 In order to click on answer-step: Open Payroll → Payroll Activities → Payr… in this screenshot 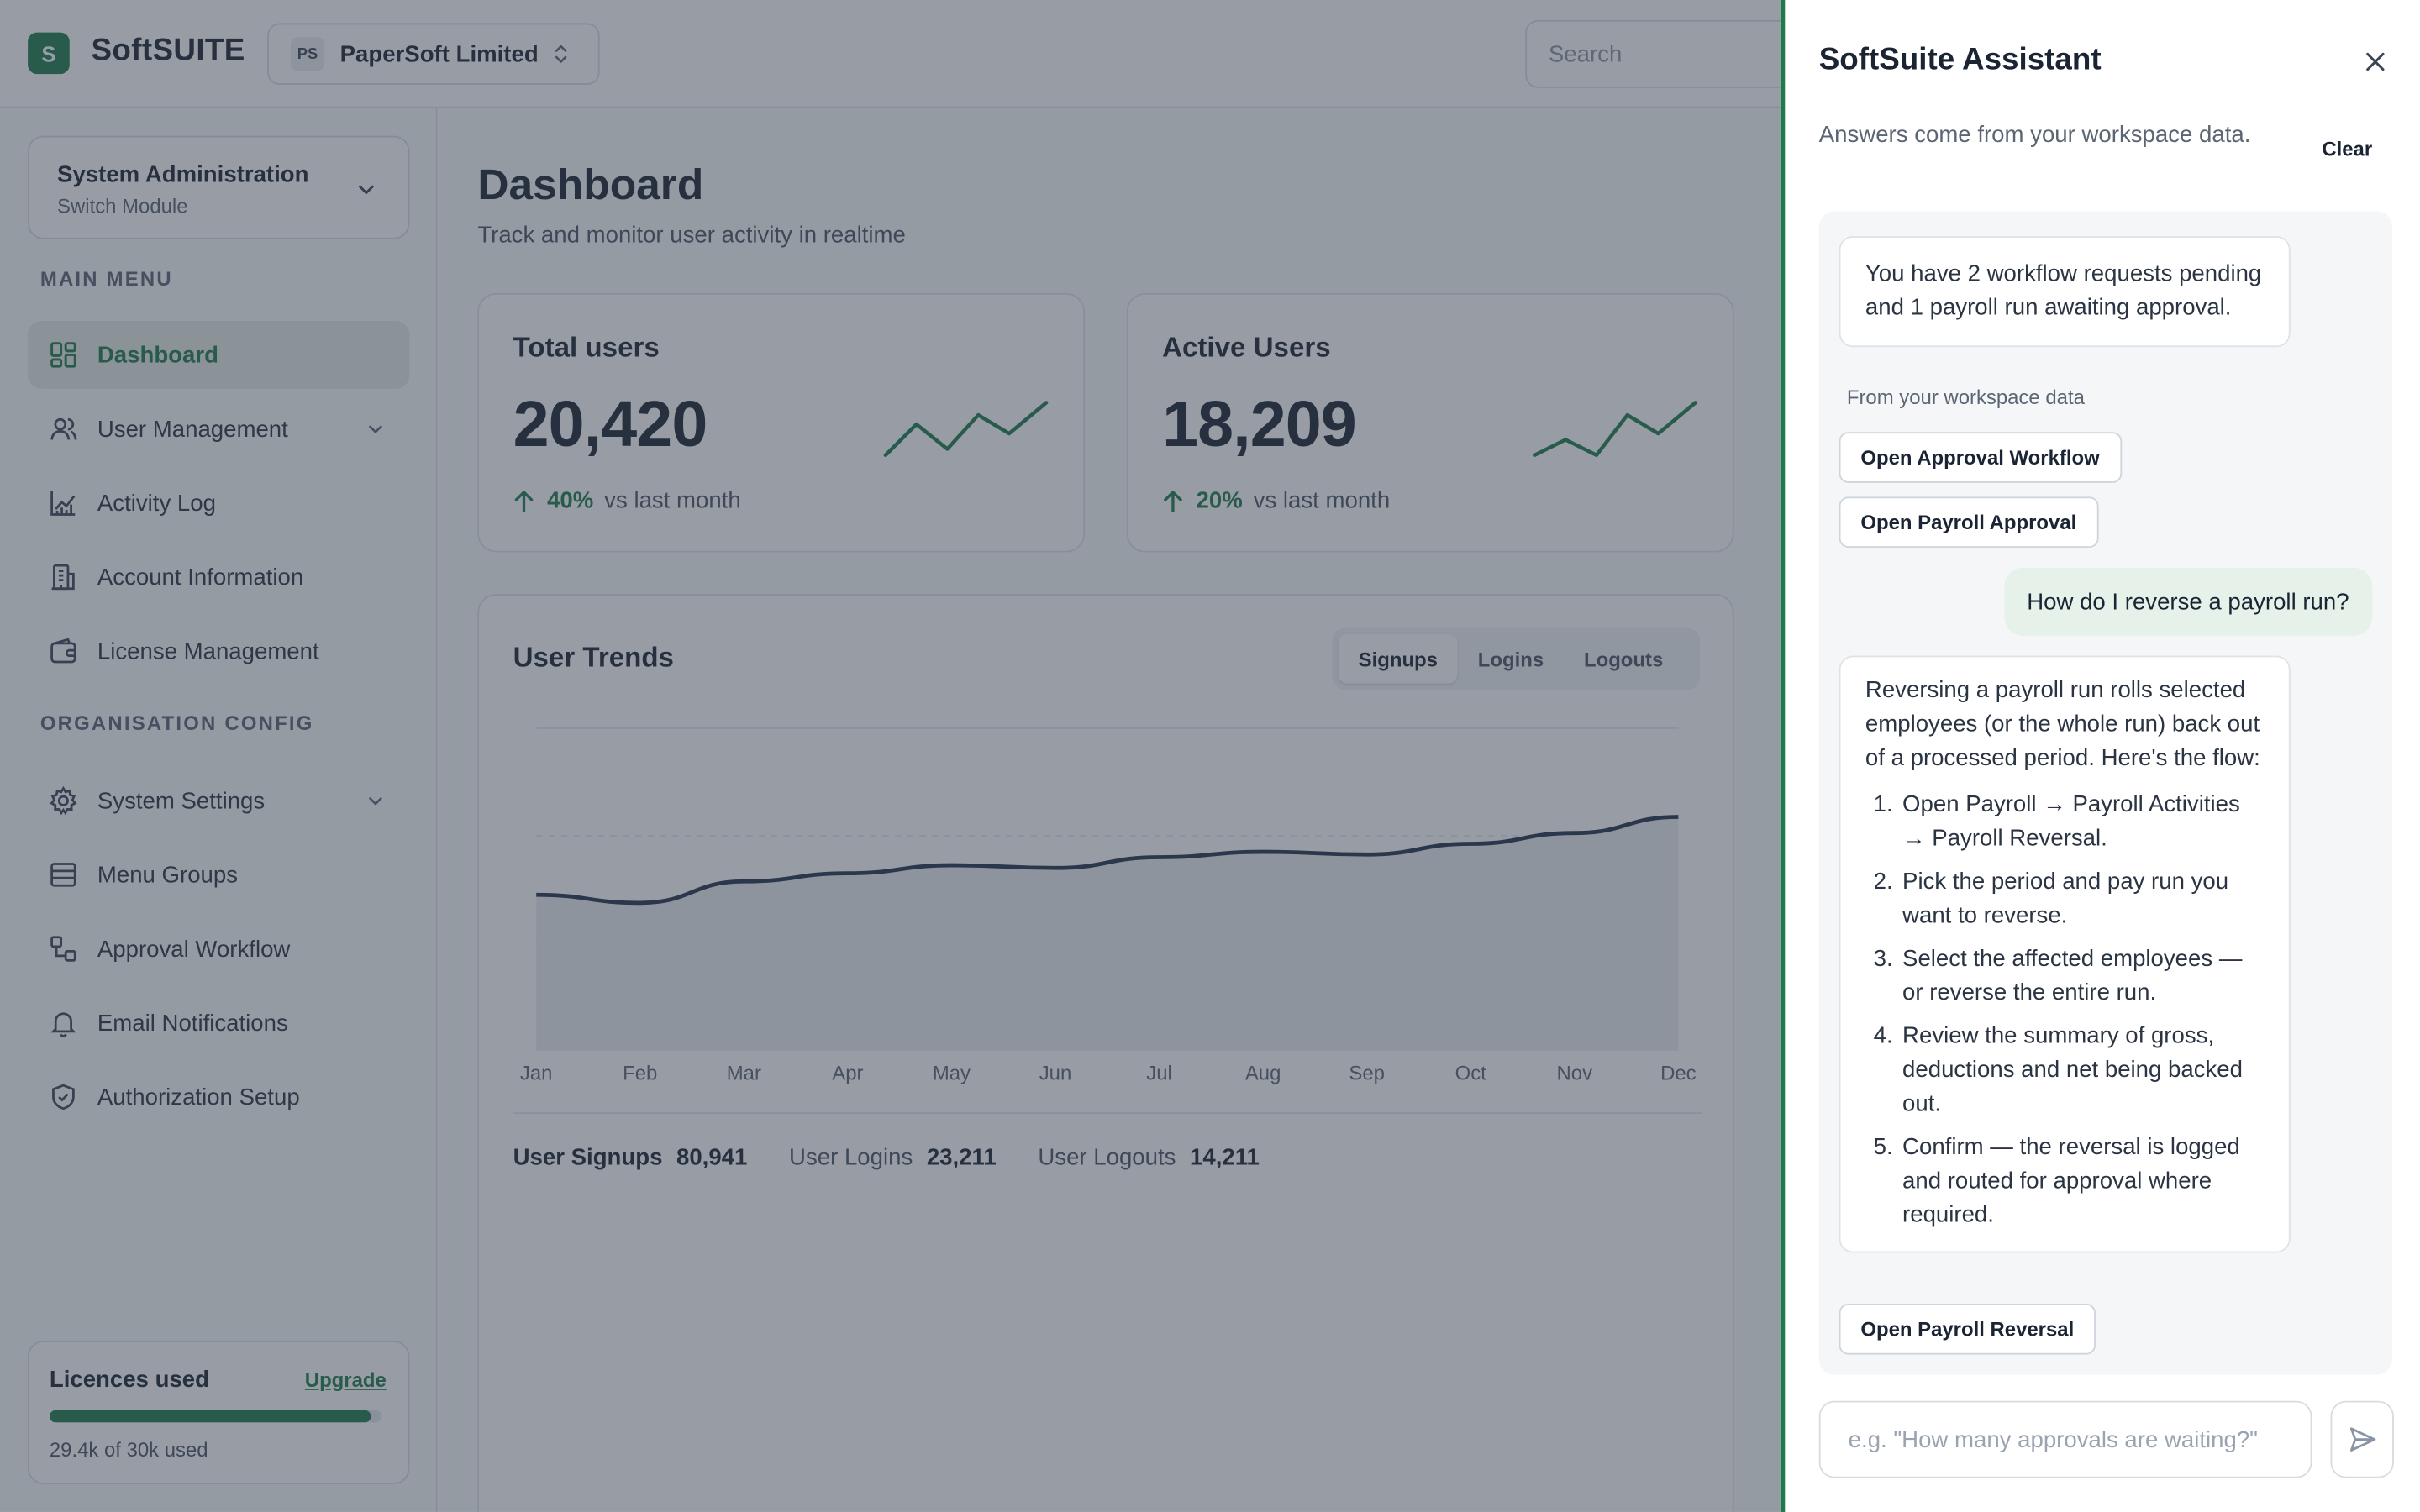, I will do `click(2082, 823)`.